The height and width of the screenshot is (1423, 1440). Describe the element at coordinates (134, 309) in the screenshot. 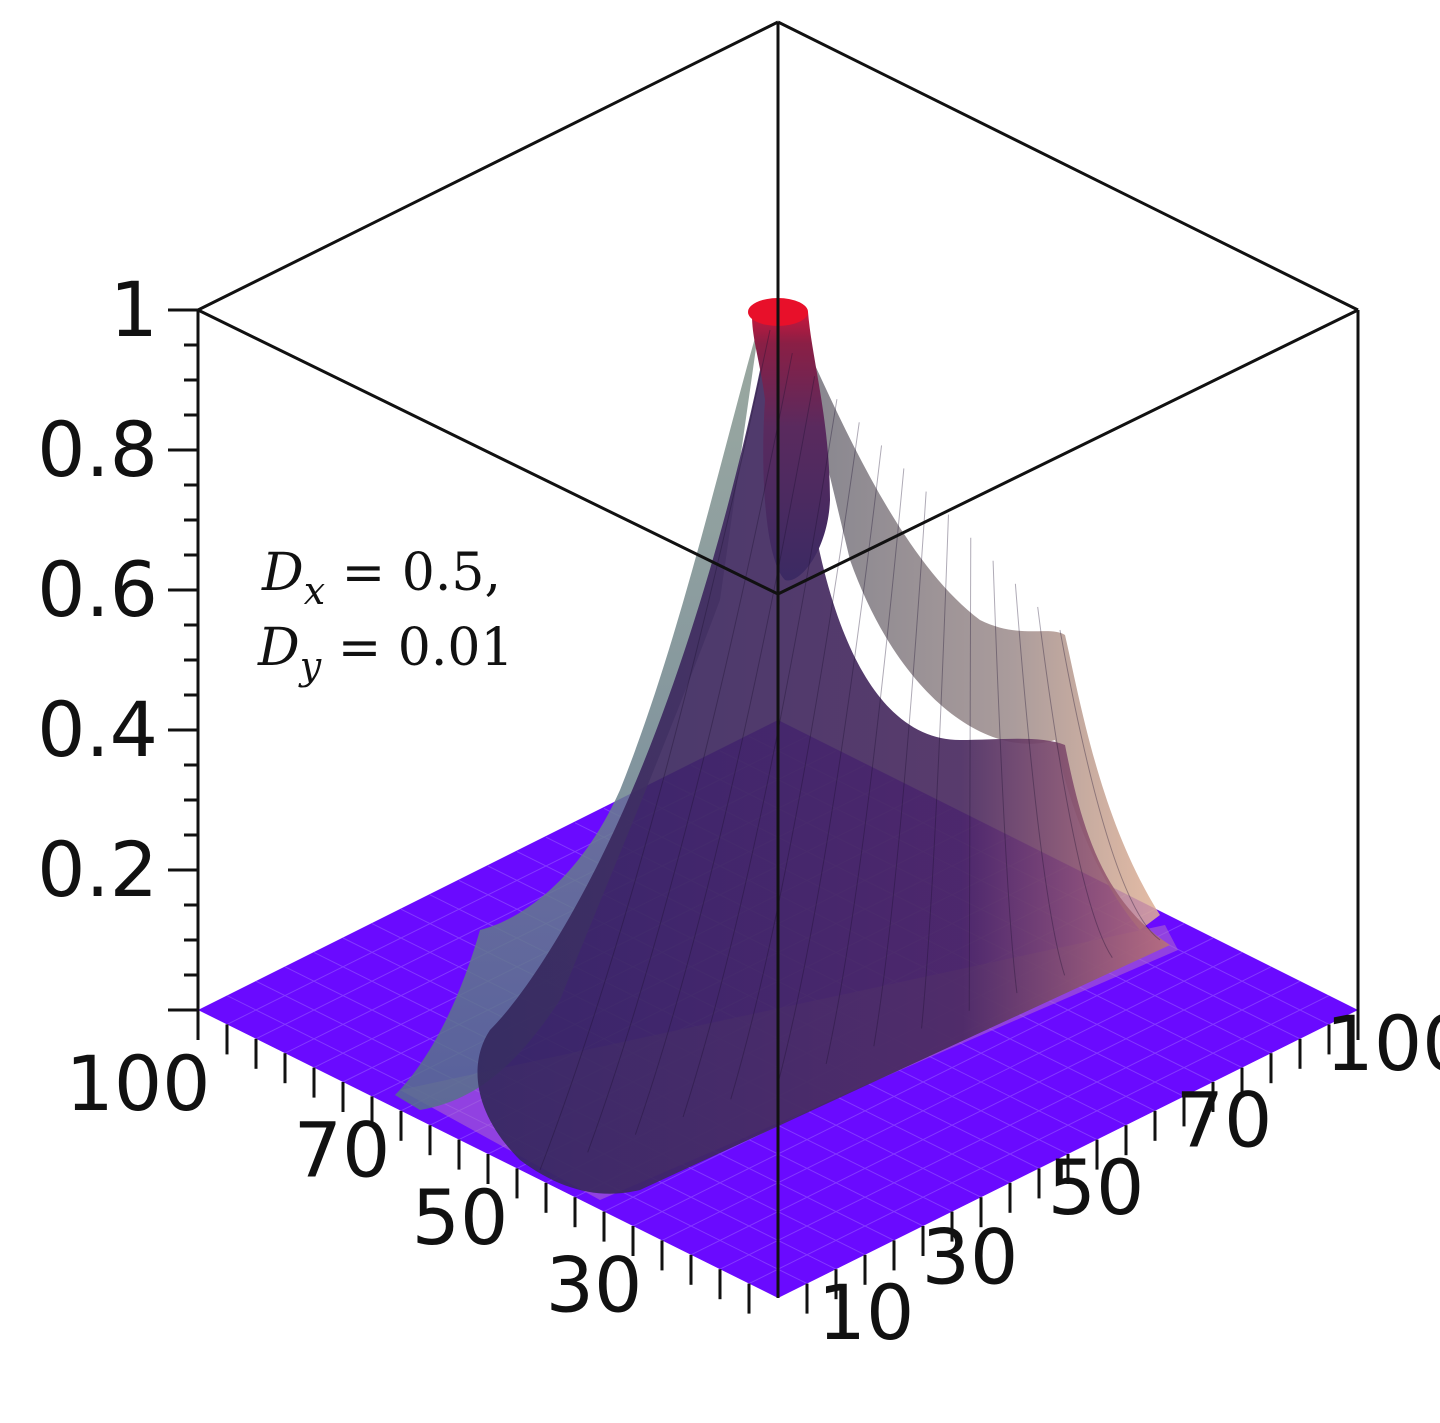

I see `z-tick-label: 1` at that location.